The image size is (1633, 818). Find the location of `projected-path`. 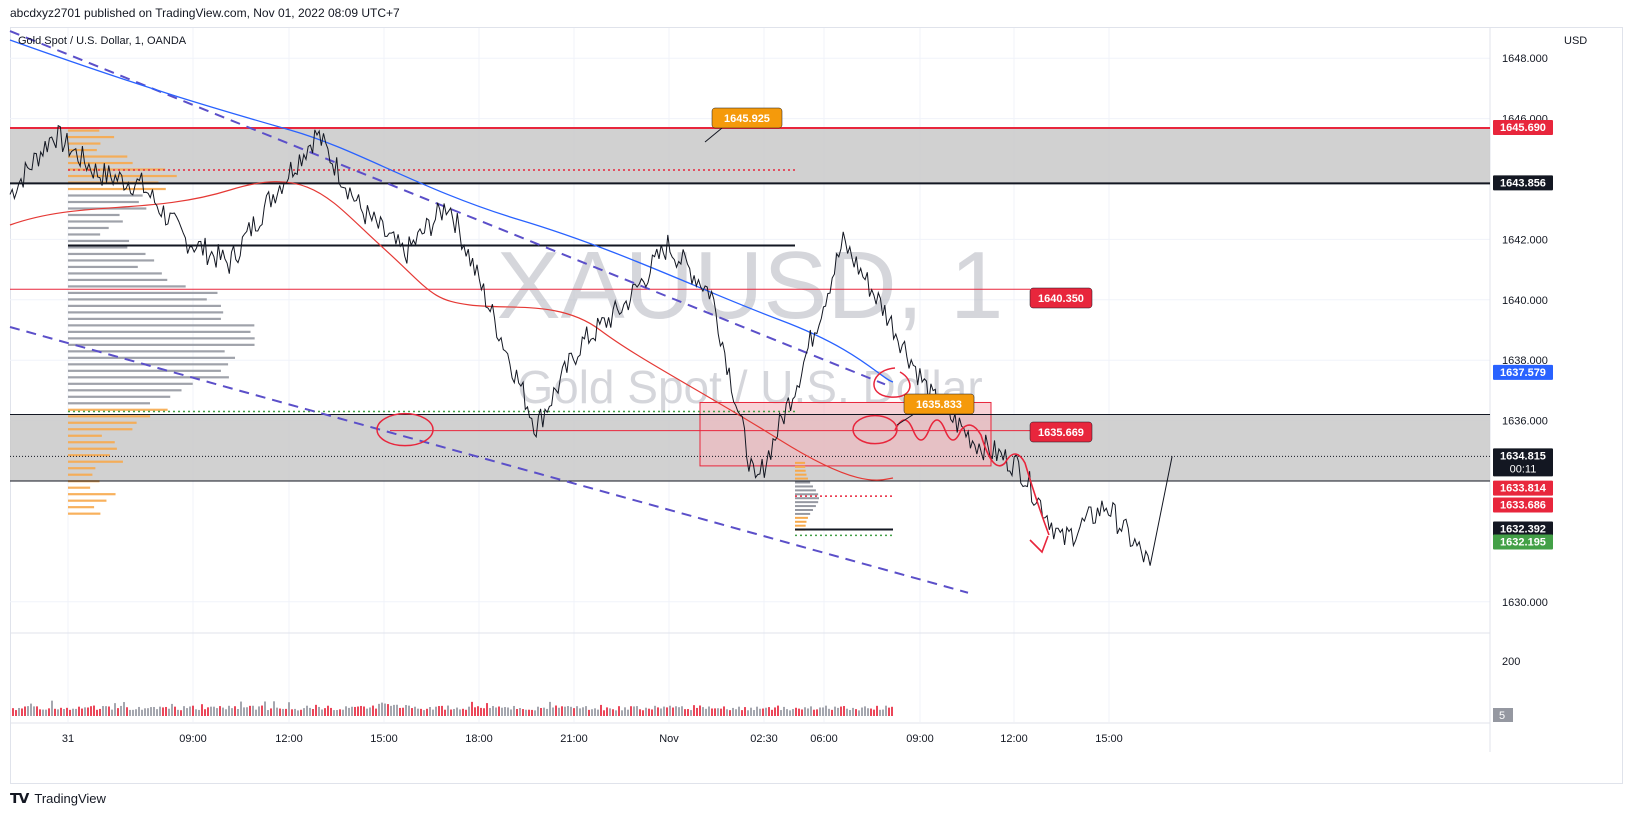

projected-path is located at coordinates (972, 477).